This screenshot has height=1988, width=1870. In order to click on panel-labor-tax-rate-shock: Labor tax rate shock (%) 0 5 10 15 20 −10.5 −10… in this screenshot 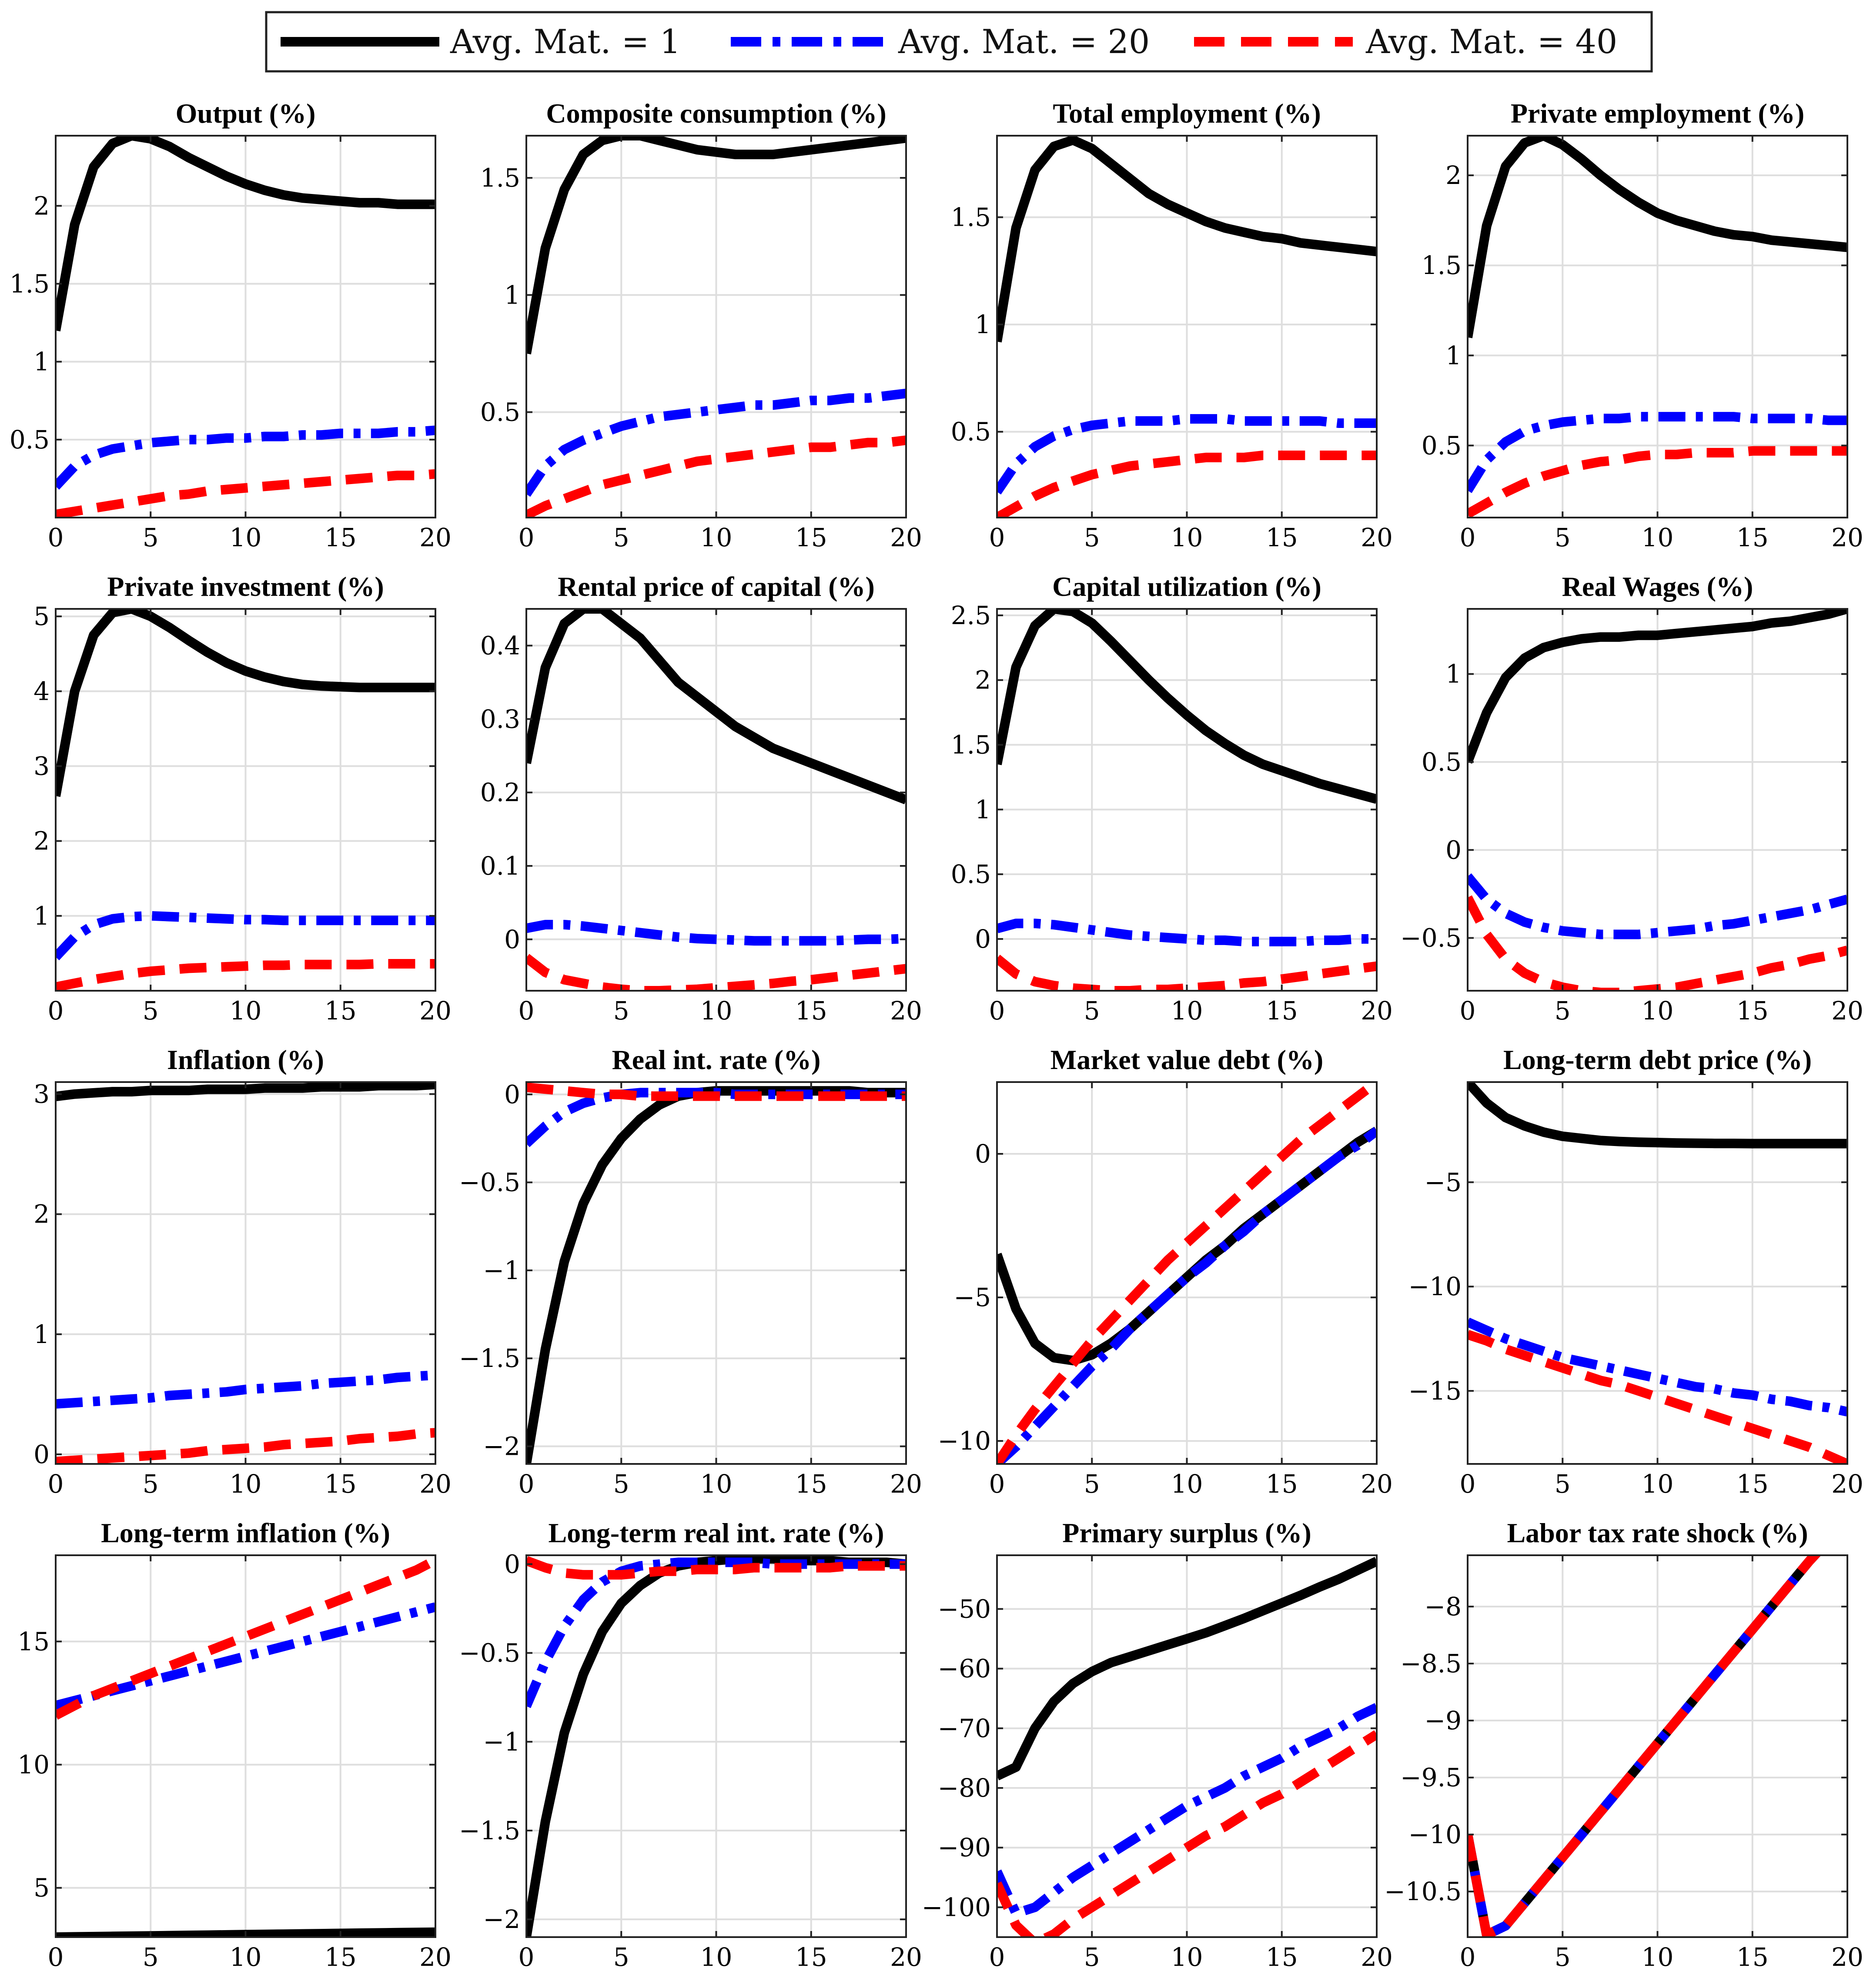, I will do `click(1623, 1744)`.